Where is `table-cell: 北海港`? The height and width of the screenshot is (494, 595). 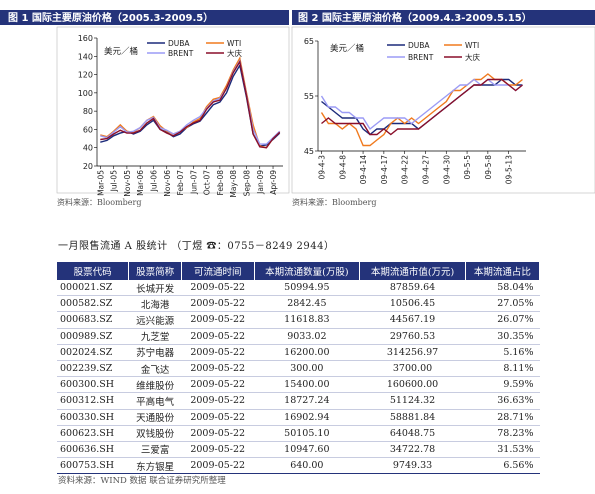
table-cell: 北海港 is located at coordinates (155, 304).